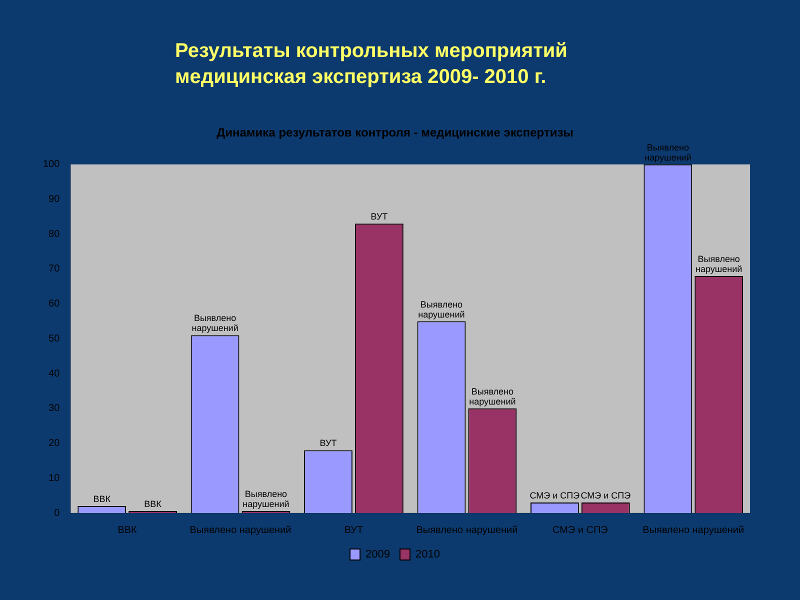 Image resolution: width=800 pixels, height=600 pixels. I want to click on y-tick-label: 80, so click(54, 234).